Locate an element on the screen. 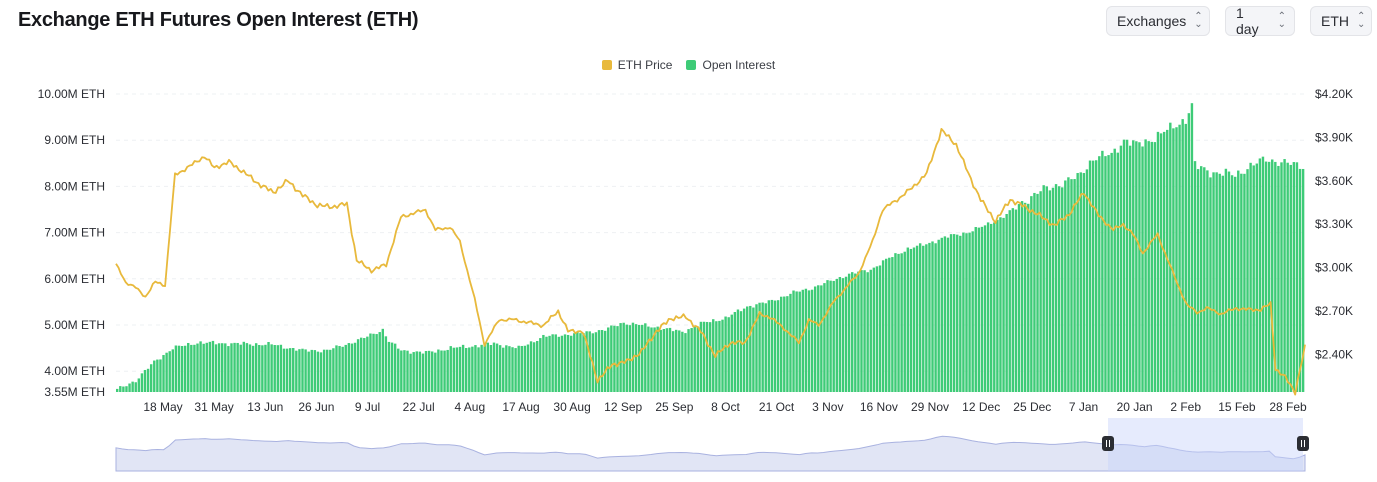 Image resolution: width=1377 pixels, height=482 pixels. y-right-tick-label: $3.60K is located at coordinates (1334, 181).